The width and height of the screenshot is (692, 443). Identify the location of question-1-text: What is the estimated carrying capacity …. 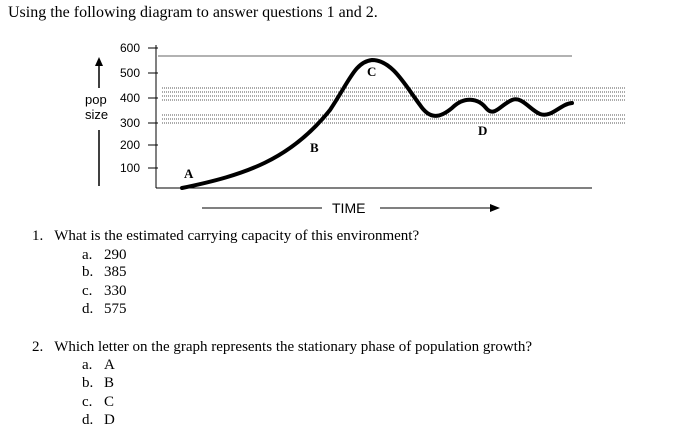
(237, 236).